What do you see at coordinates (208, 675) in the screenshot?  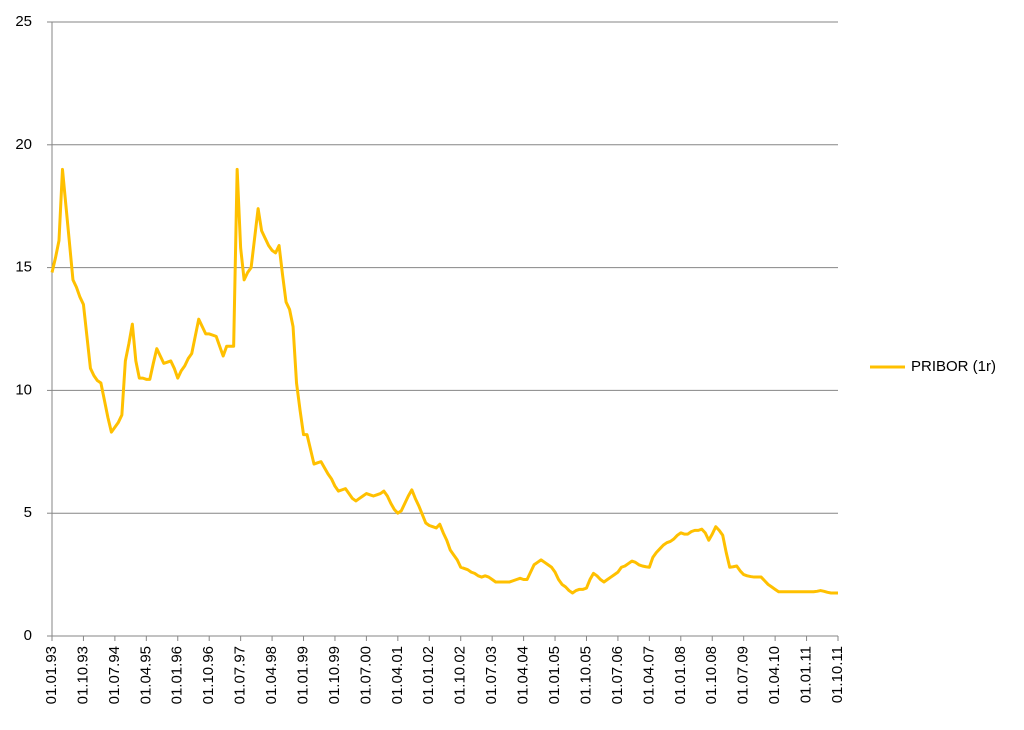 I see `x-tick-label: 01.10.96` at bounding box center [208, 675].